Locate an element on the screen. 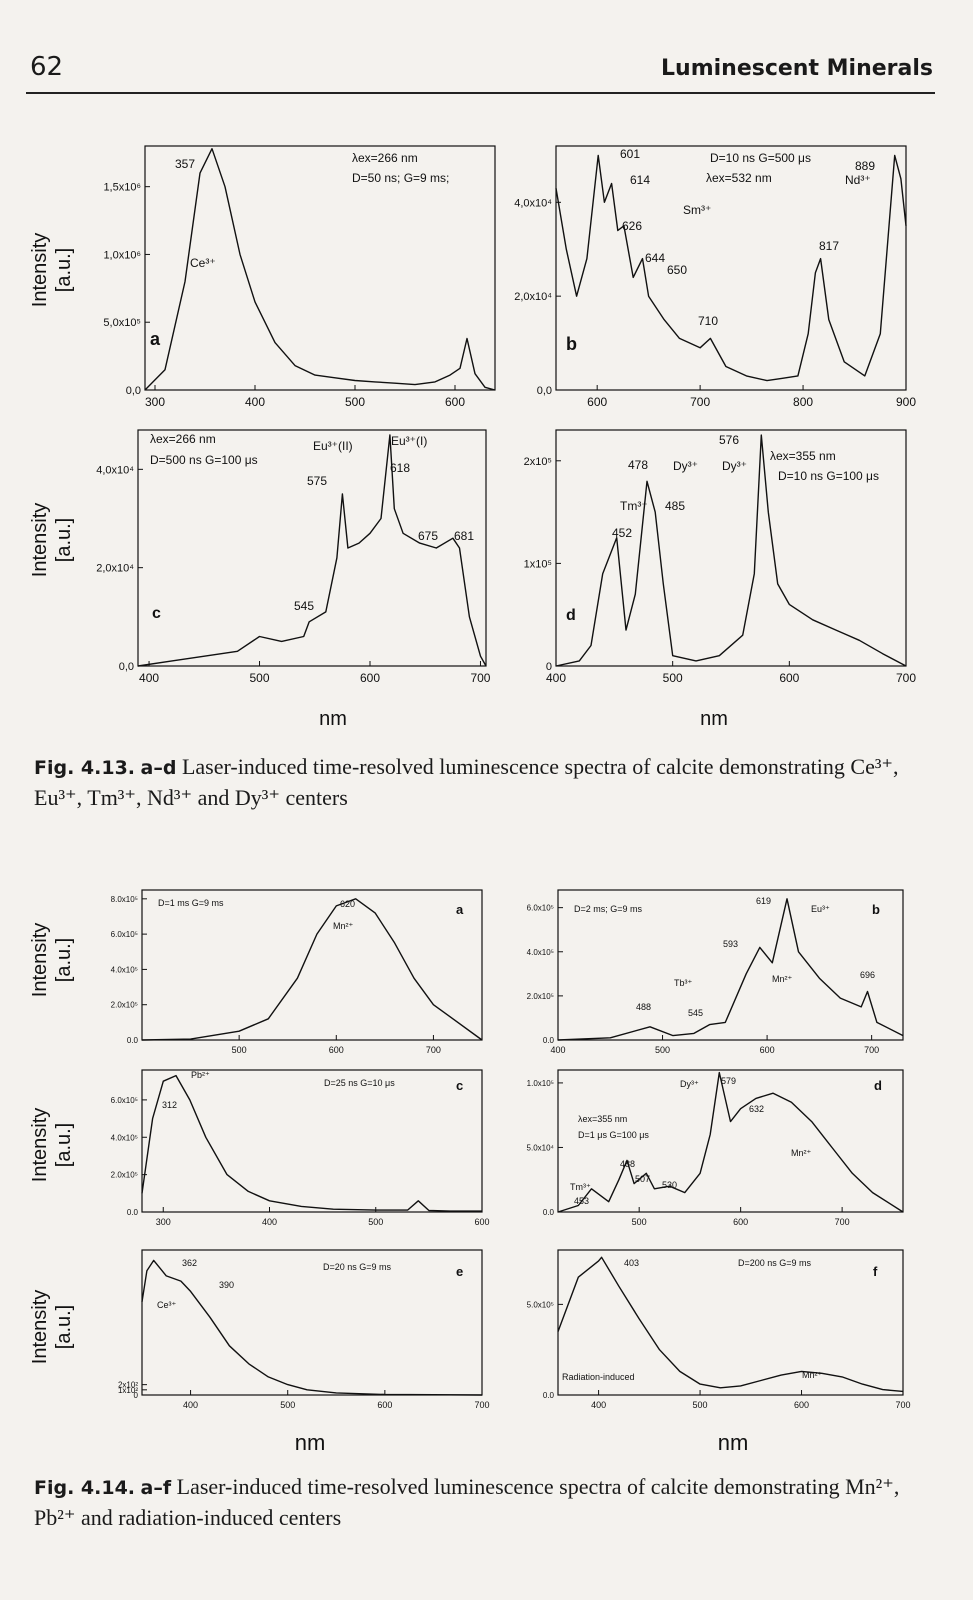 This screenshot has height=1600, width=973. y-tick-label: 1,5x10⁶ is located at coordinates (122, 188).